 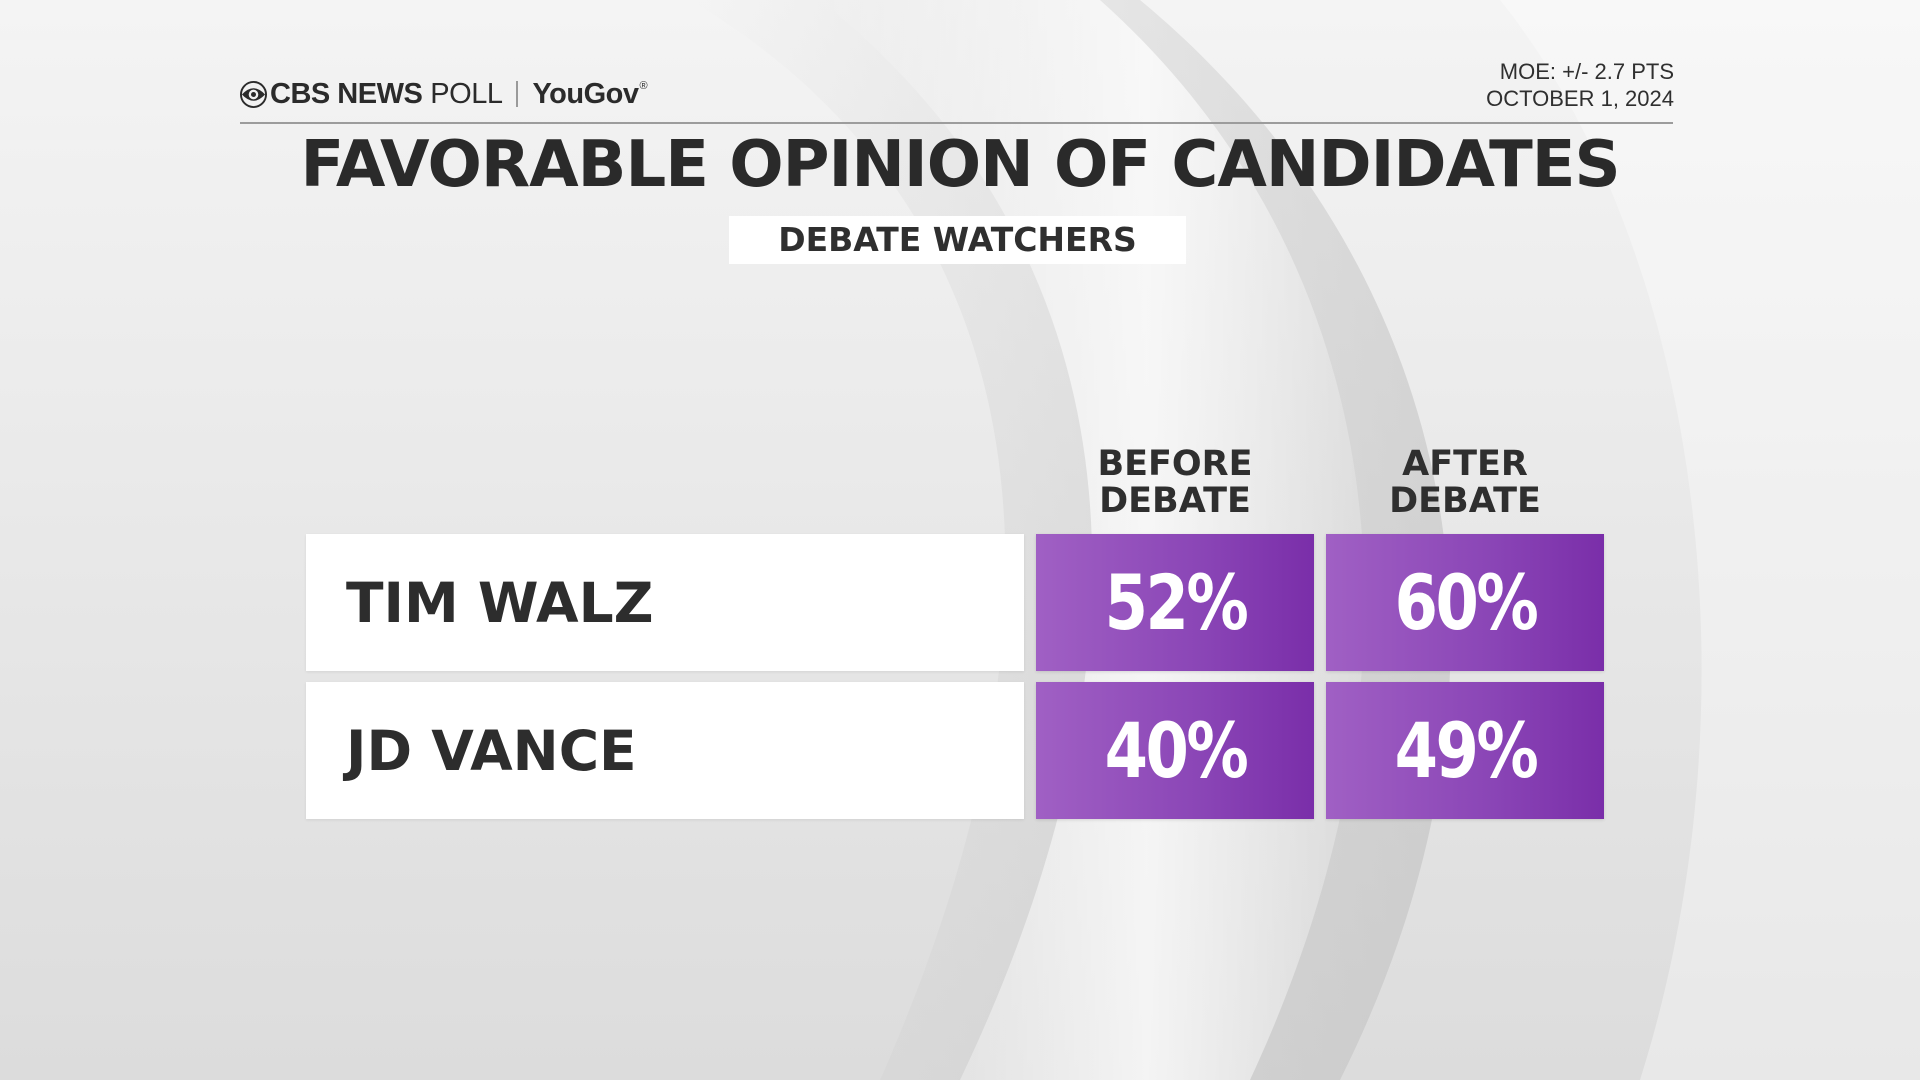 I want to click on cell-walz-after: 60%, so click(x=1465, y=602).